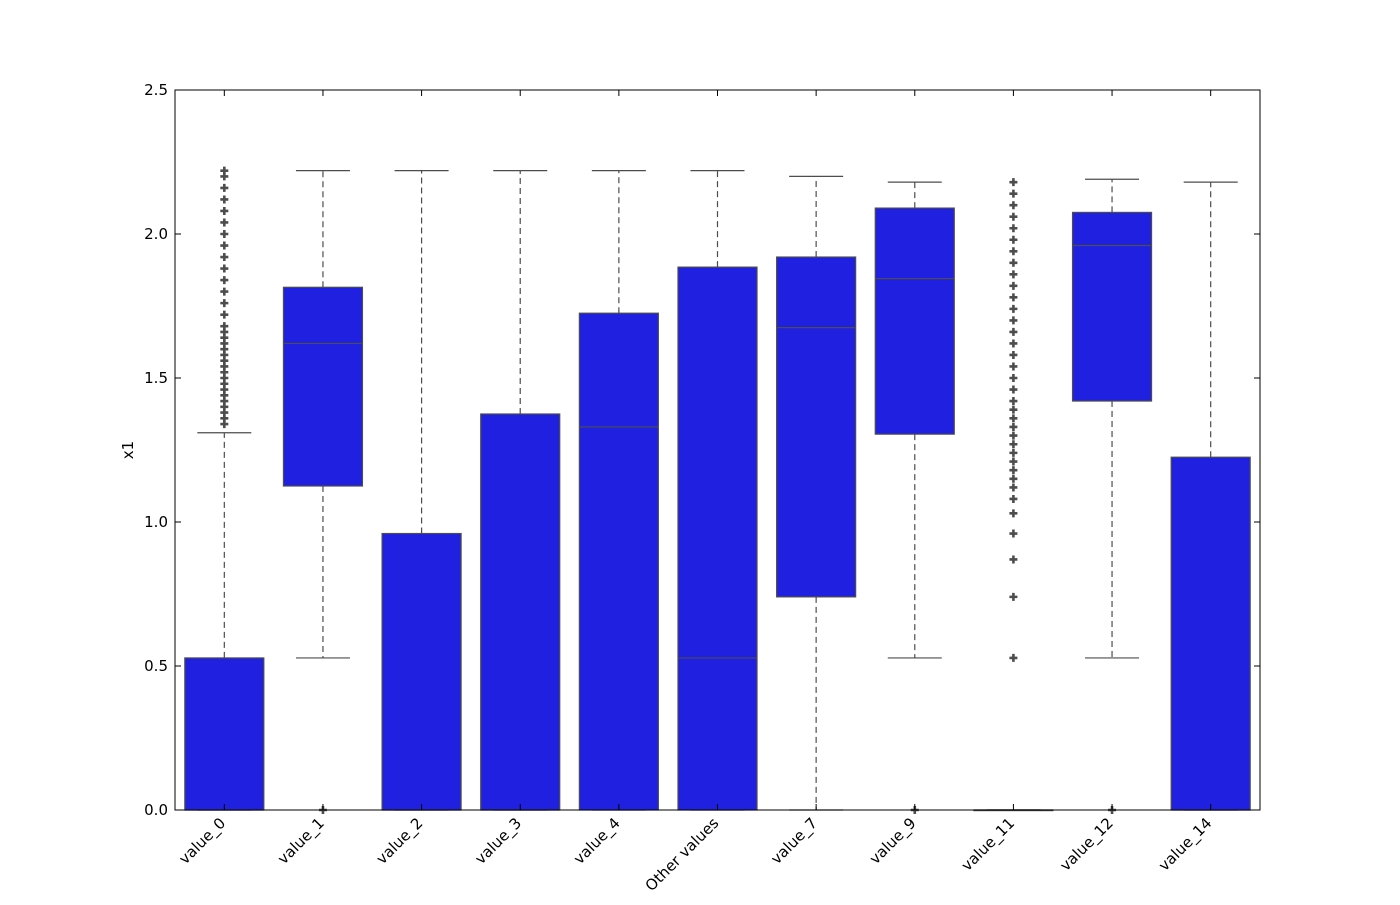 The width and height of the screenshot is (1400, 905). I want to click on x-tick-label: Other values, so click(682, 854).